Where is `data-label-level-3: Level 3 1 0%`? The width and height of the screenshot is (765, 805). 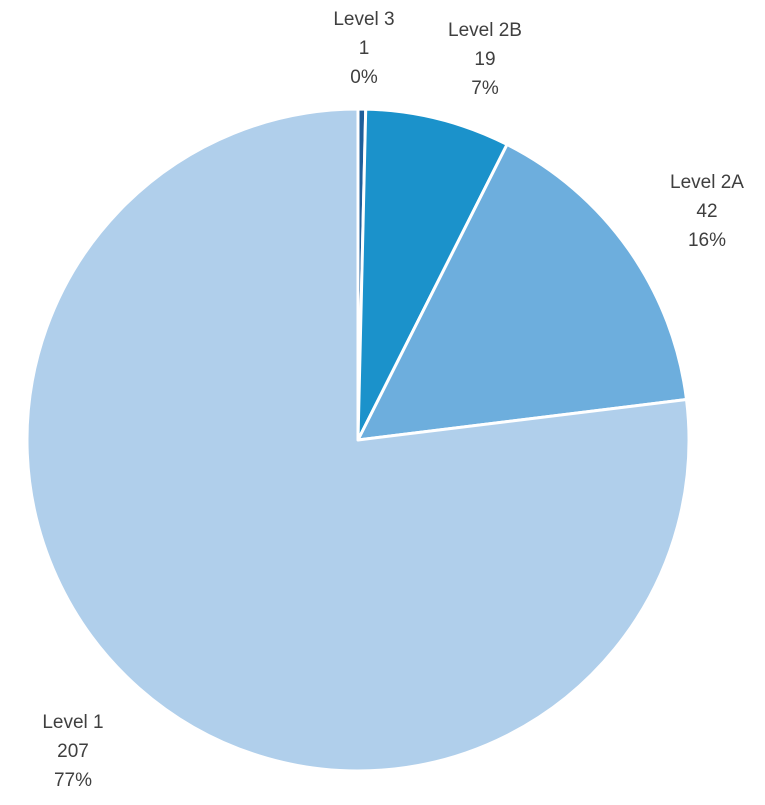 data-label-level-3: Level 3 1 0% is located at coordinates (363, 48).